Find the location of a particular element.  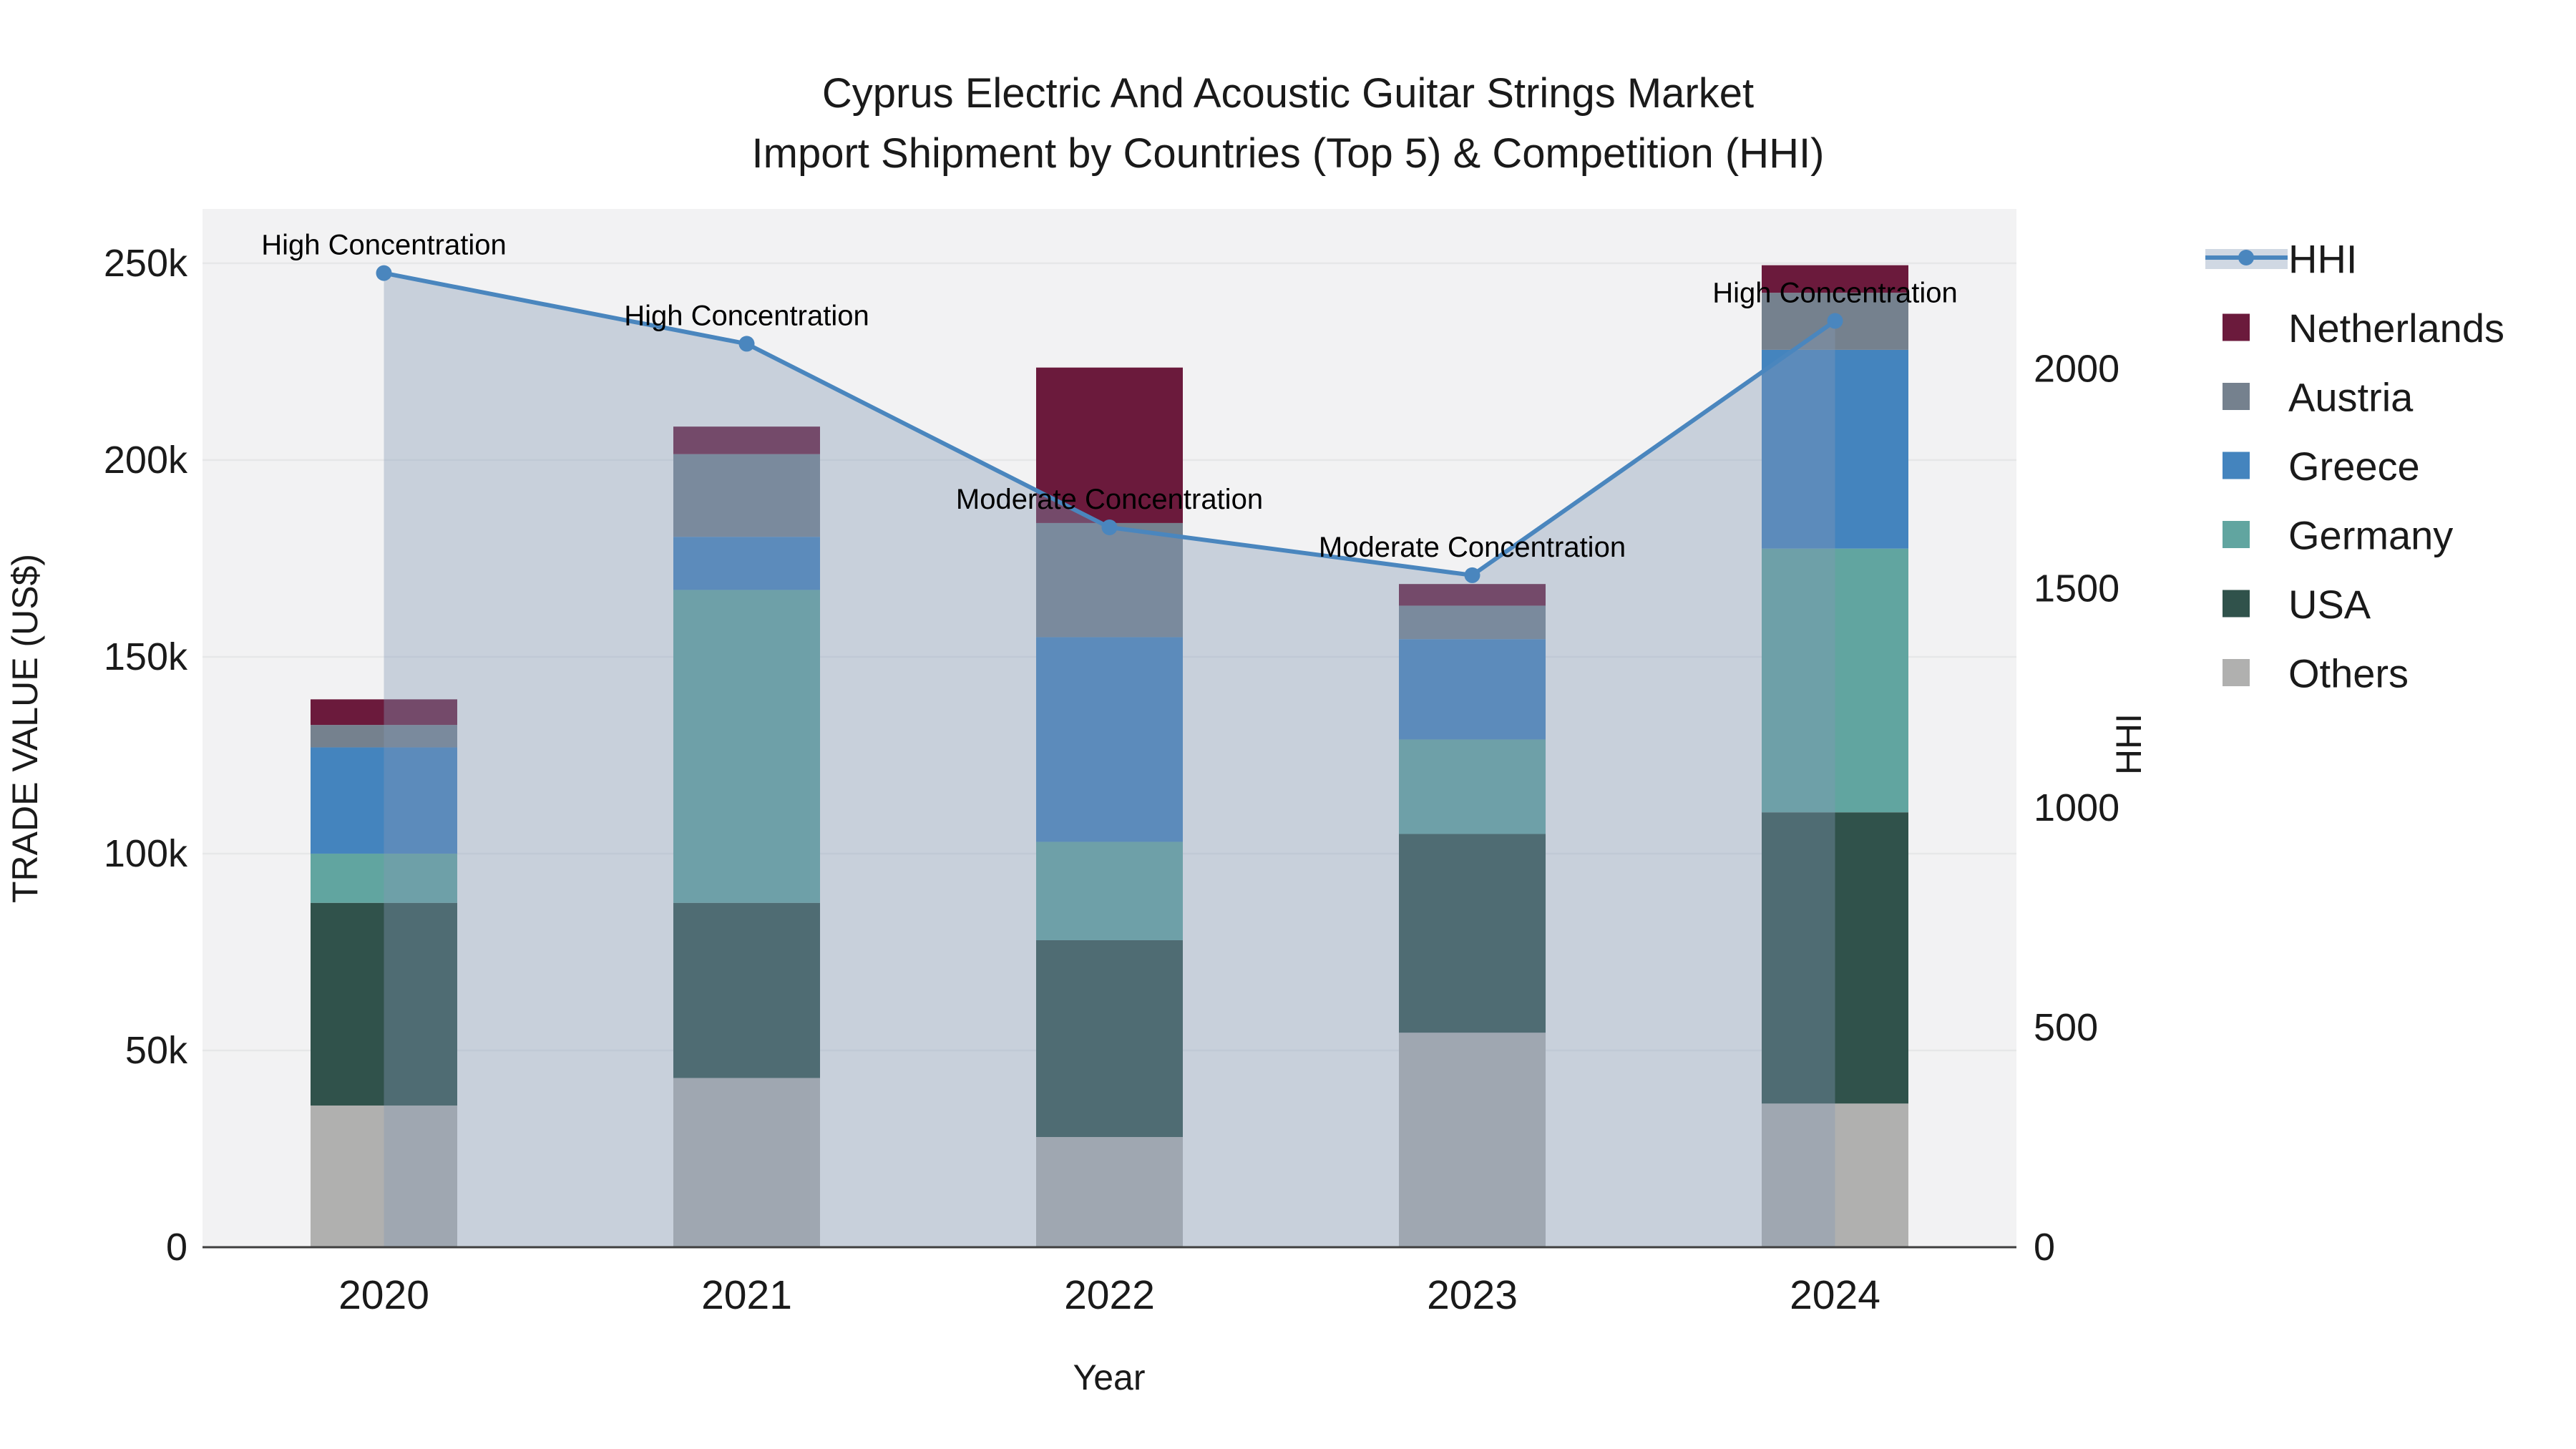

x-tick-2022: 2022 is located at coordinates (1109, 1295).